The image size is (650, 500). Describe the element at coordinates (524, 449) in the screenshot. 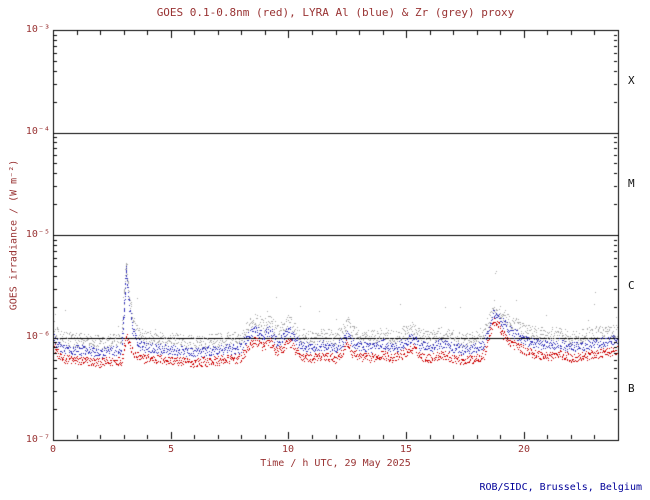

I see `x-tick-20: 20` at that location.